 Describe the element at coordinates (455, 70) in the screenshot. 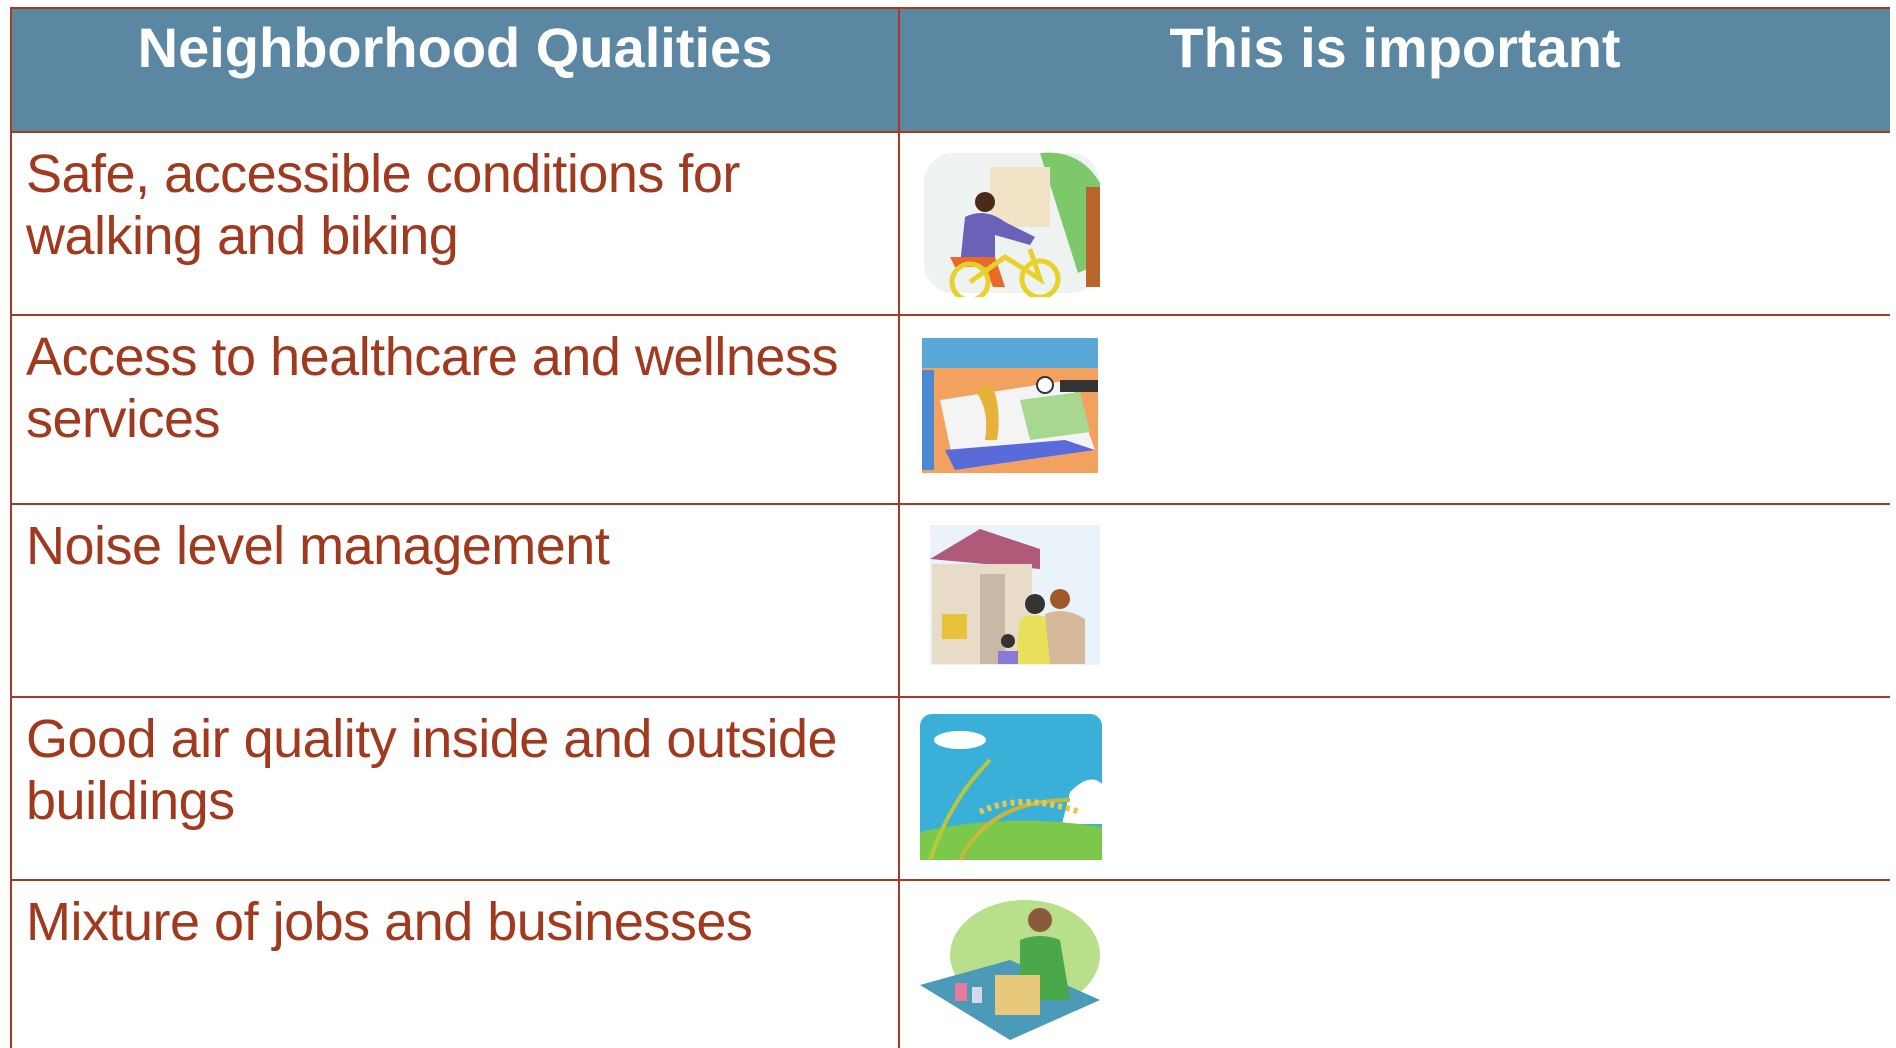

I see `column-header: Neighborhood Qualities` at that location.